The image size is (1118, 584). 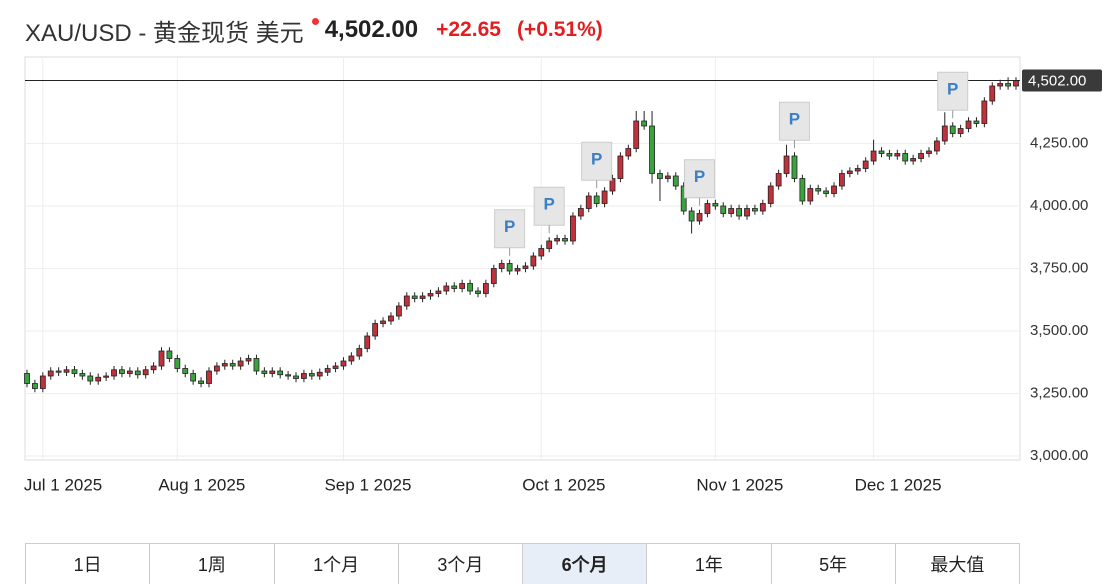 I want to click on y-tick-label: 4,250.00, so click(x=1059, y=142).